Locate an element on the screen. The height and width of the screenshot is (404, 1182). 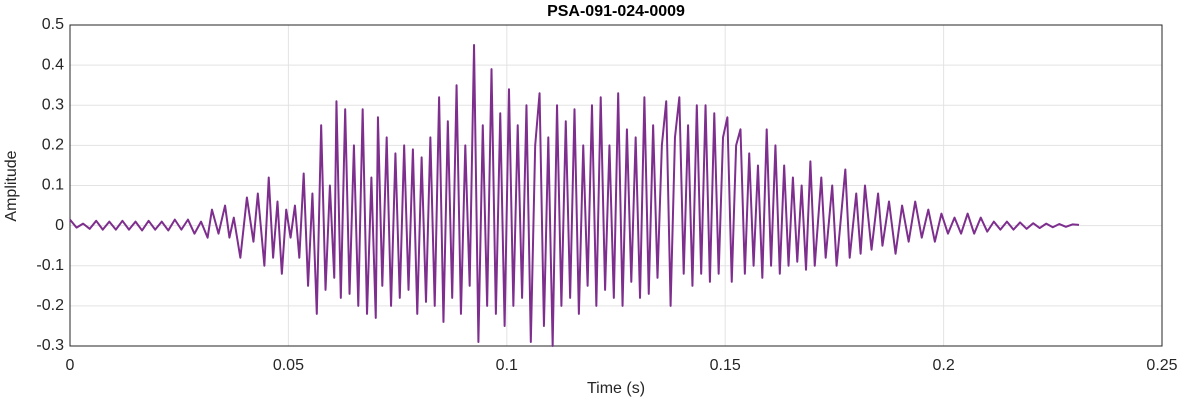
y-axis-label: Amplitude is located at coordinates (11, 185).